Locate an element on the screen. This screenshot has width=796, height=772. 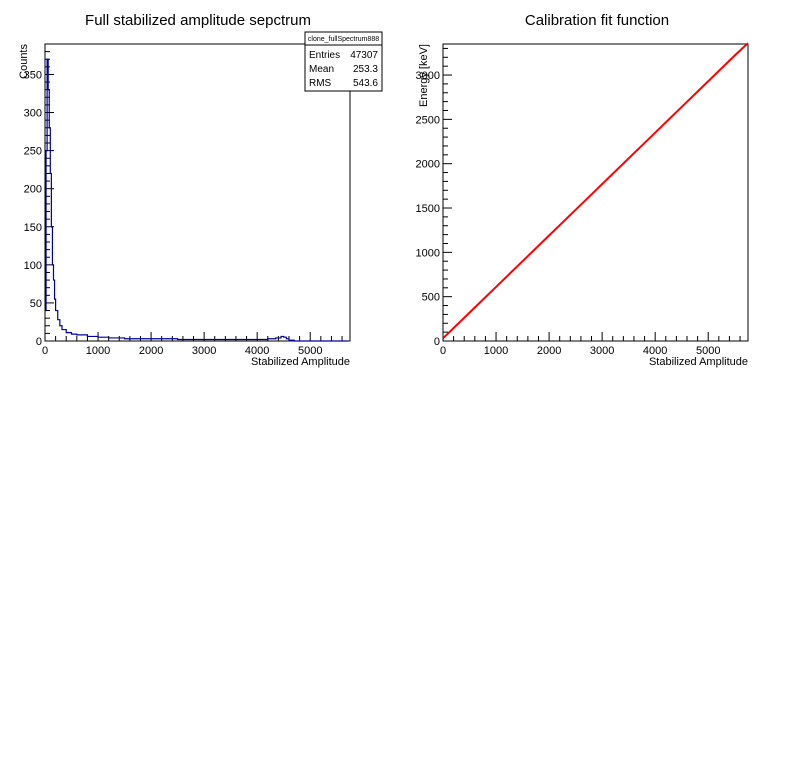
stats-mean-value: 253.3 is located at coordinates (365, 69).